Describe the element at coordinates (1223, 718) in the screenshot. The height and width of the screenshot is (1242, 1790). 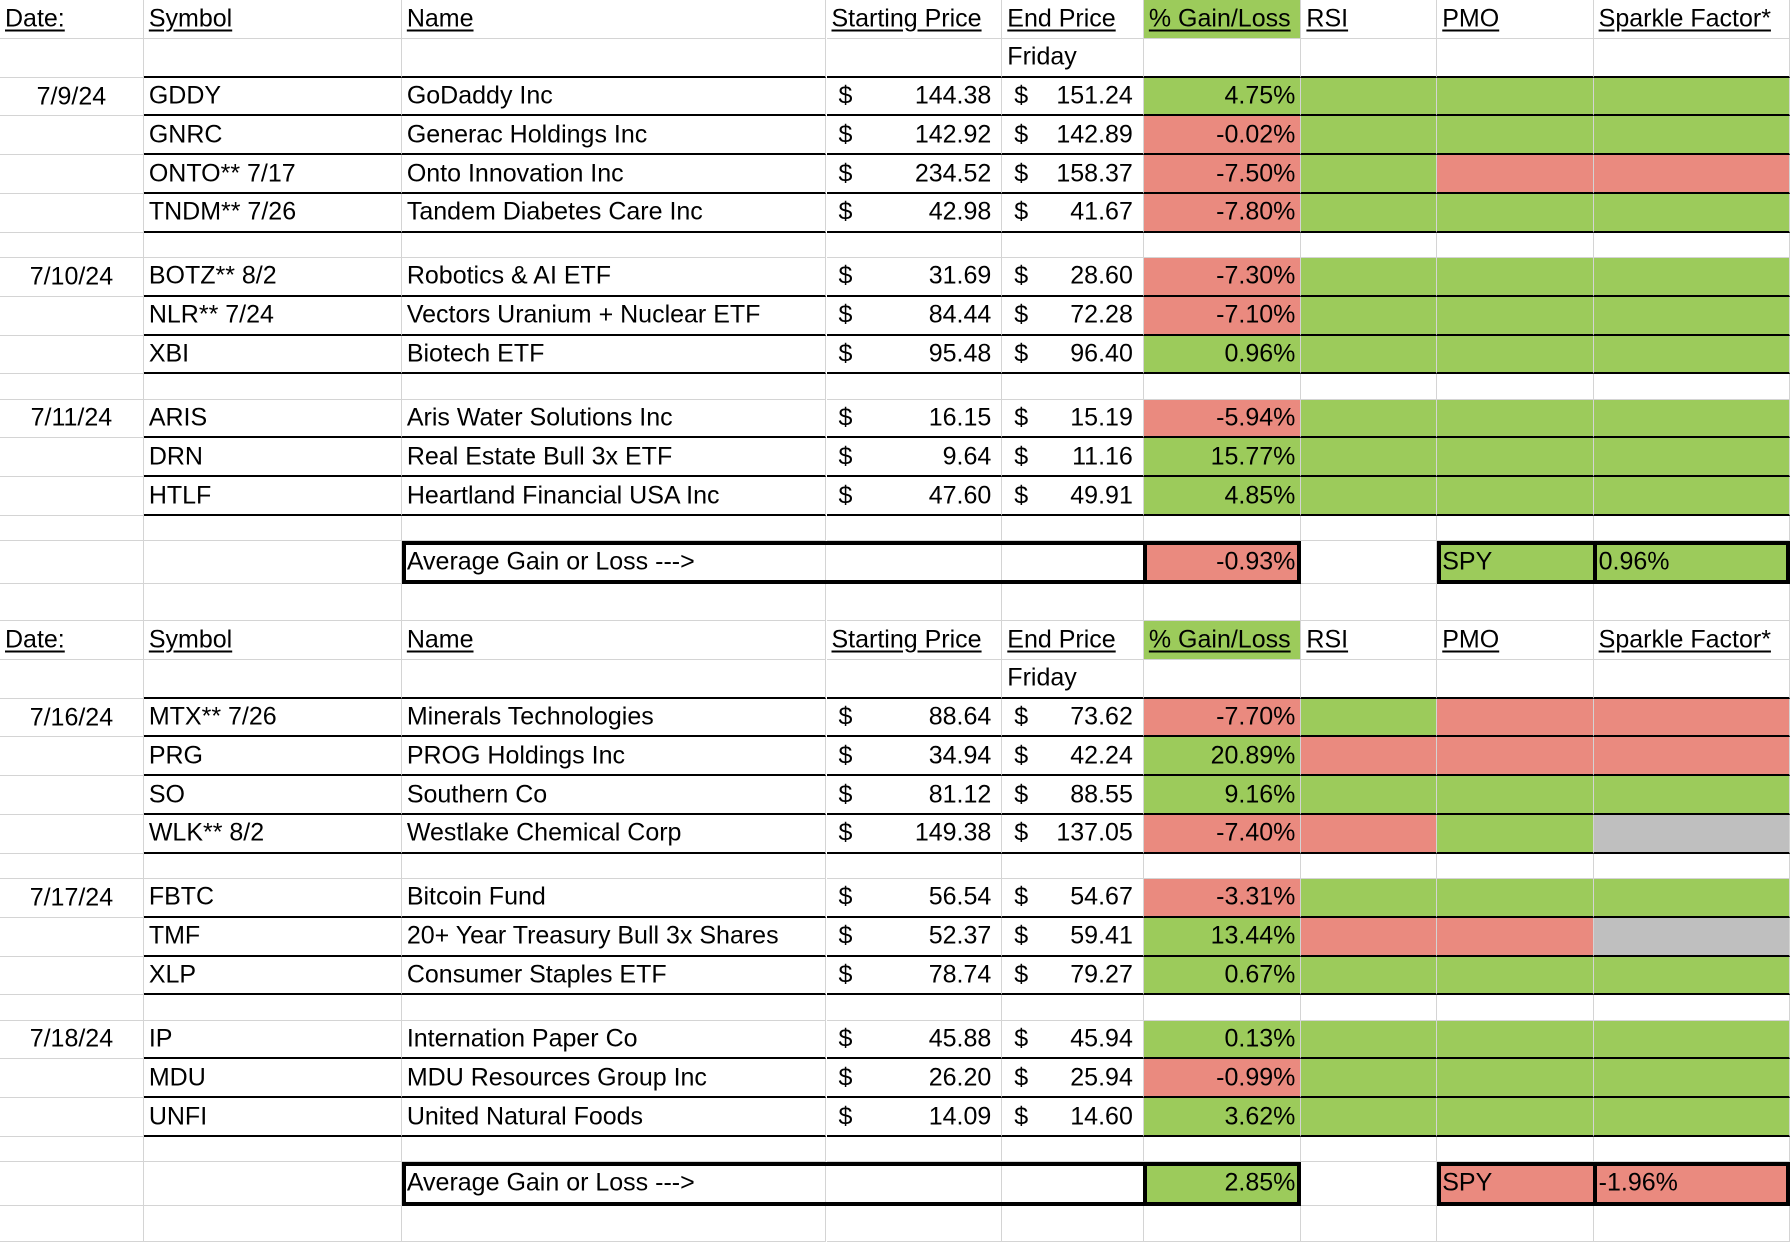
I see `pct-gain-loss-cell: -7.70%` at that location.